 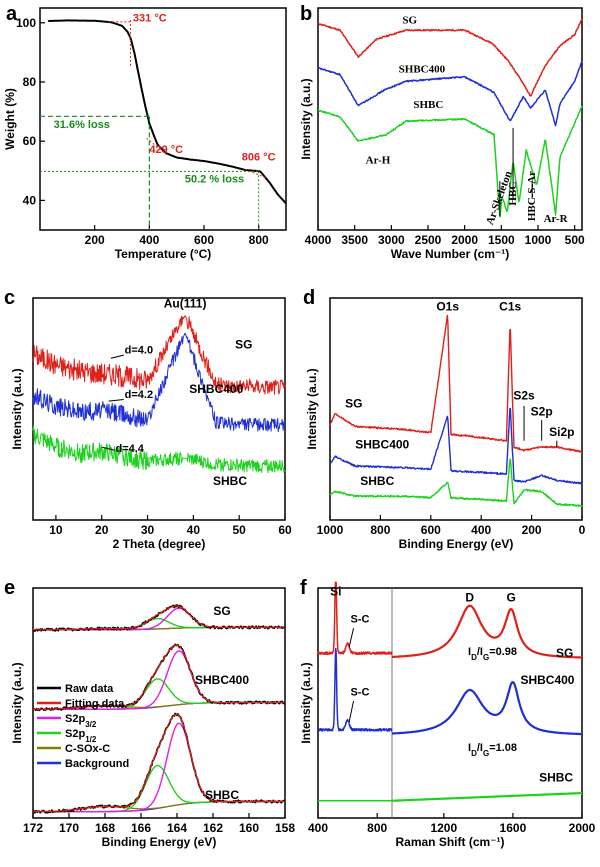 I want to click on y-axis-label-f: Intensity (a.u.), so click(x=306, y=702).